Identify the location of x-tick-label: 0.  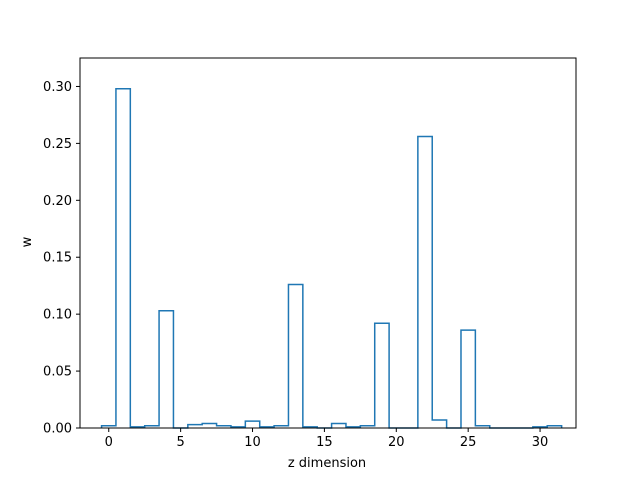
(109, 442).